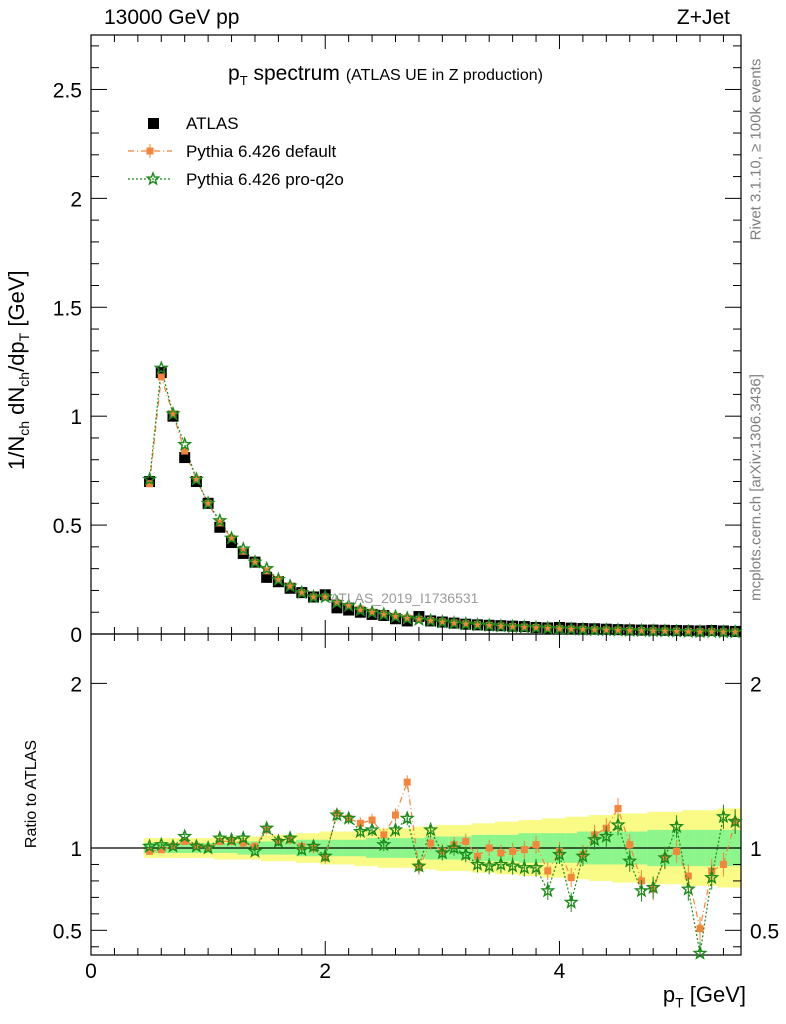 The image size is (786, 1024). Describe the element at coordinates (76, 635) in the screenshot. I see `y-tick-label: 0` at that location.